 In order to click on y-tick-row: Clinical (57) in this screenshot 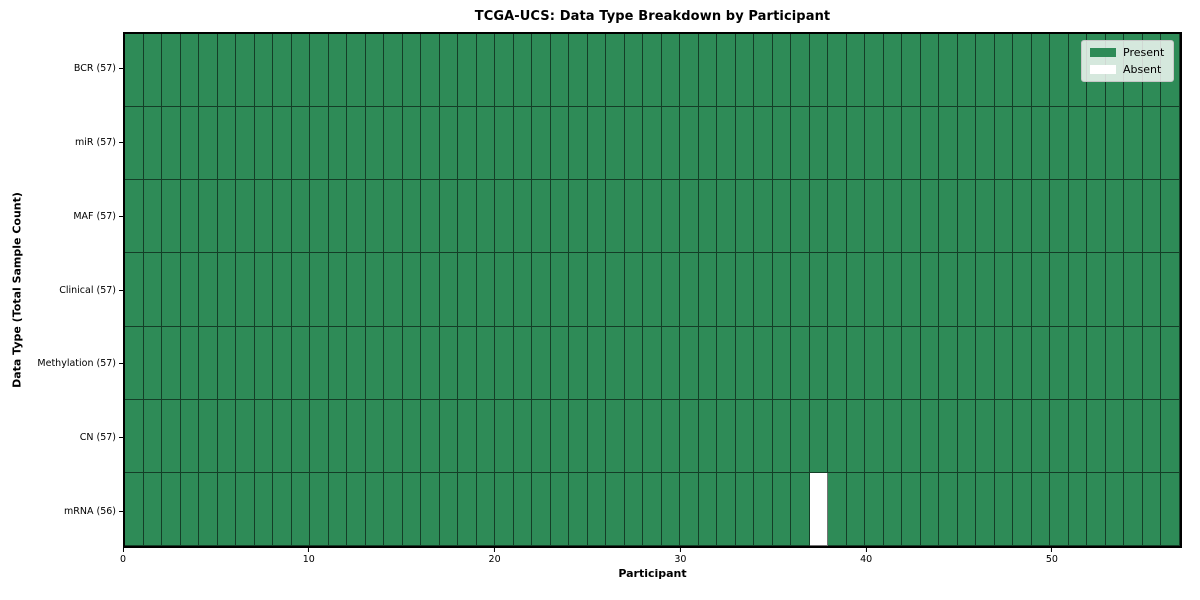, I will do `click(61, 290)`.